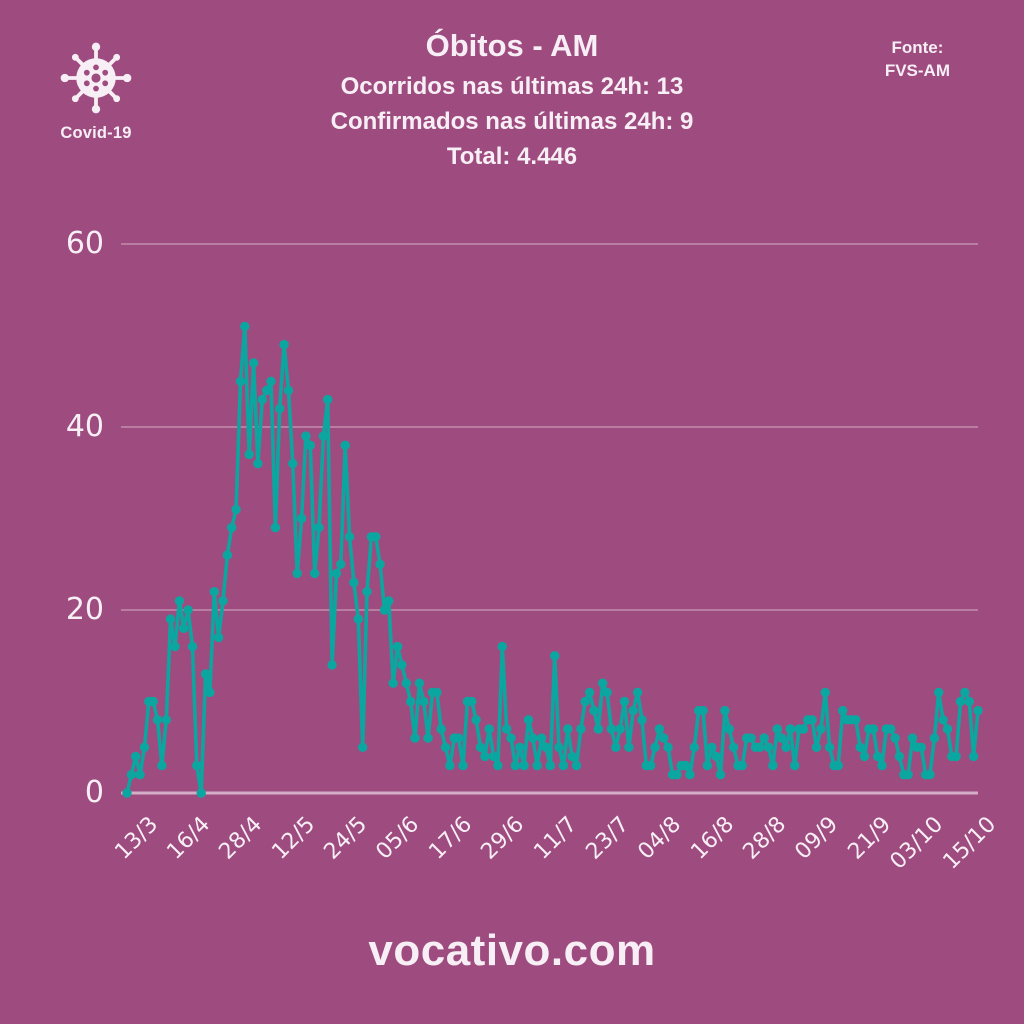  I want to click on y-axis-label: 0, so click(94, 792).